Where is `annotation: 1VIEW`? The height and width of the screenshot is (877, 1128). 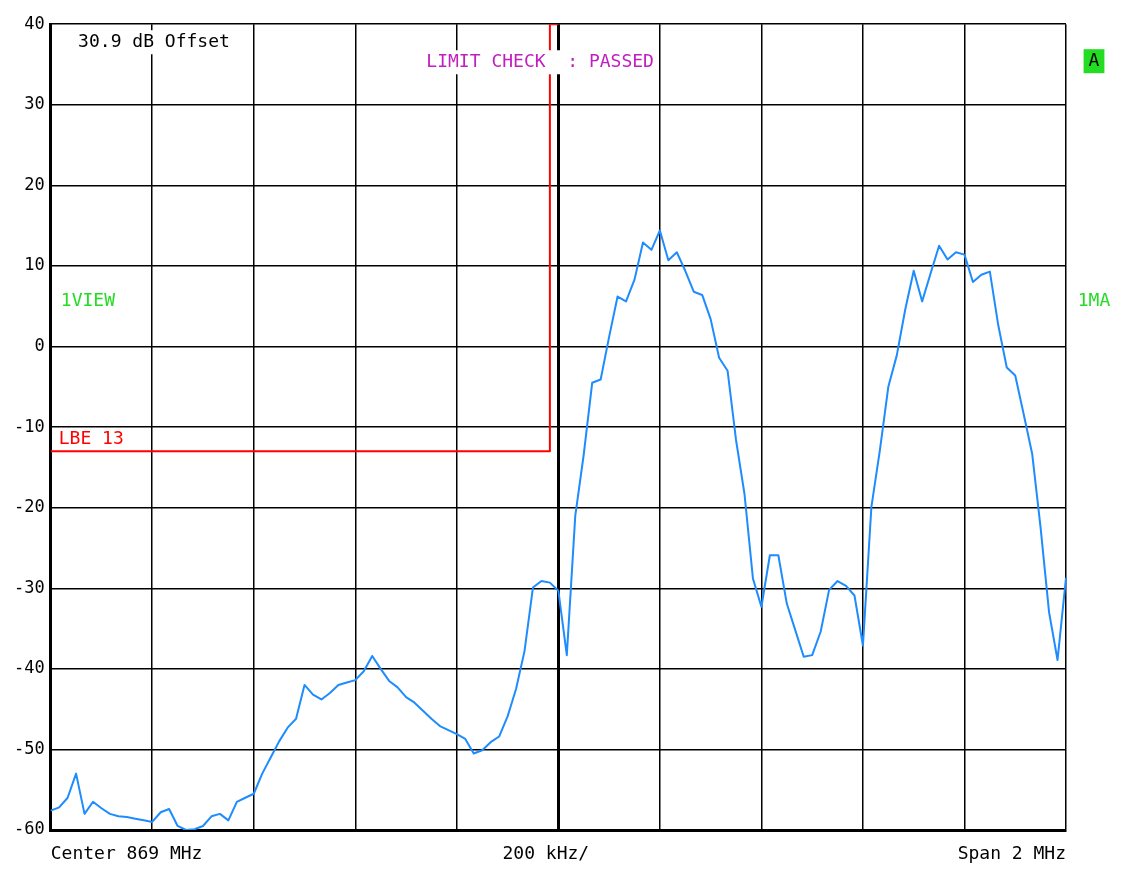 annotation: 1VIEW is located at coordinates (88, 299).